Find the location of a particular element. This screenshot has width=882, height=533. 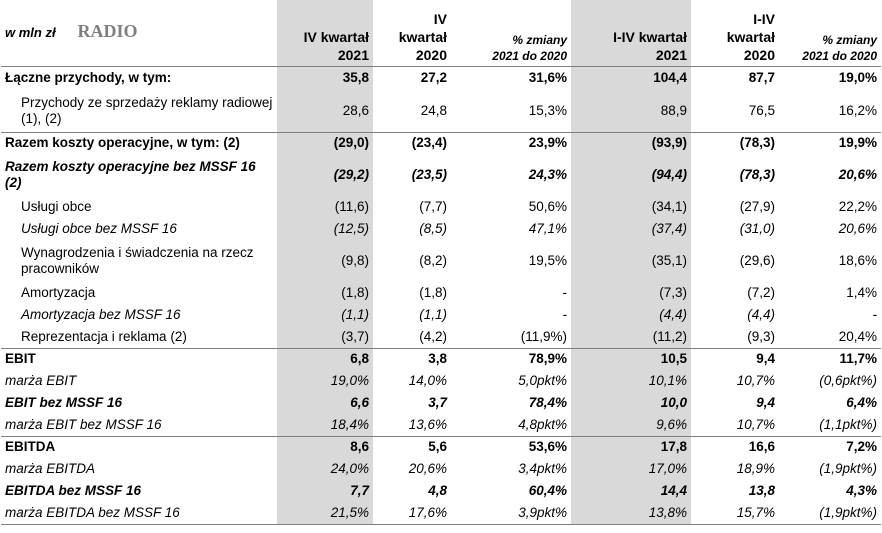

col-header-q4-2020: IV kwartał 2020 is located at coordinates (412, 33).